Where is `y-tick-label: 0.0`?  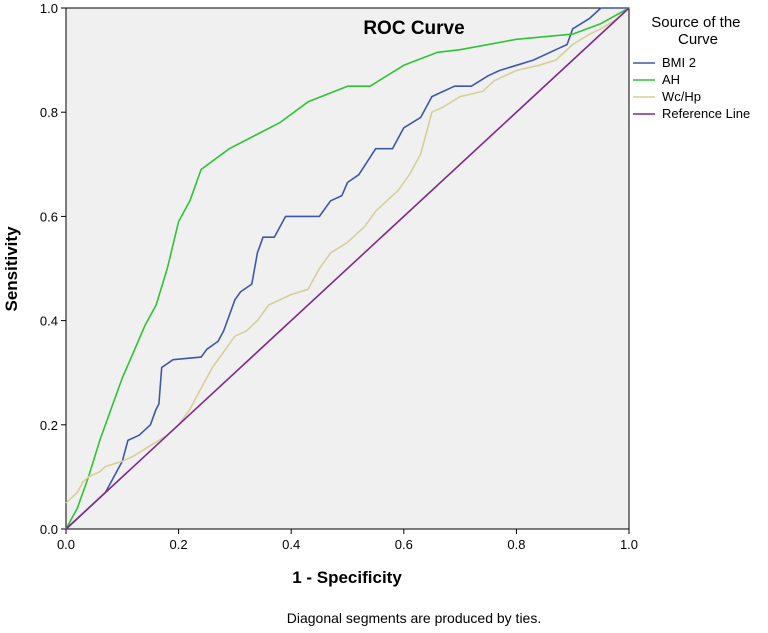
y-tick-label: 0.0 is located at coordinates (49, 529).